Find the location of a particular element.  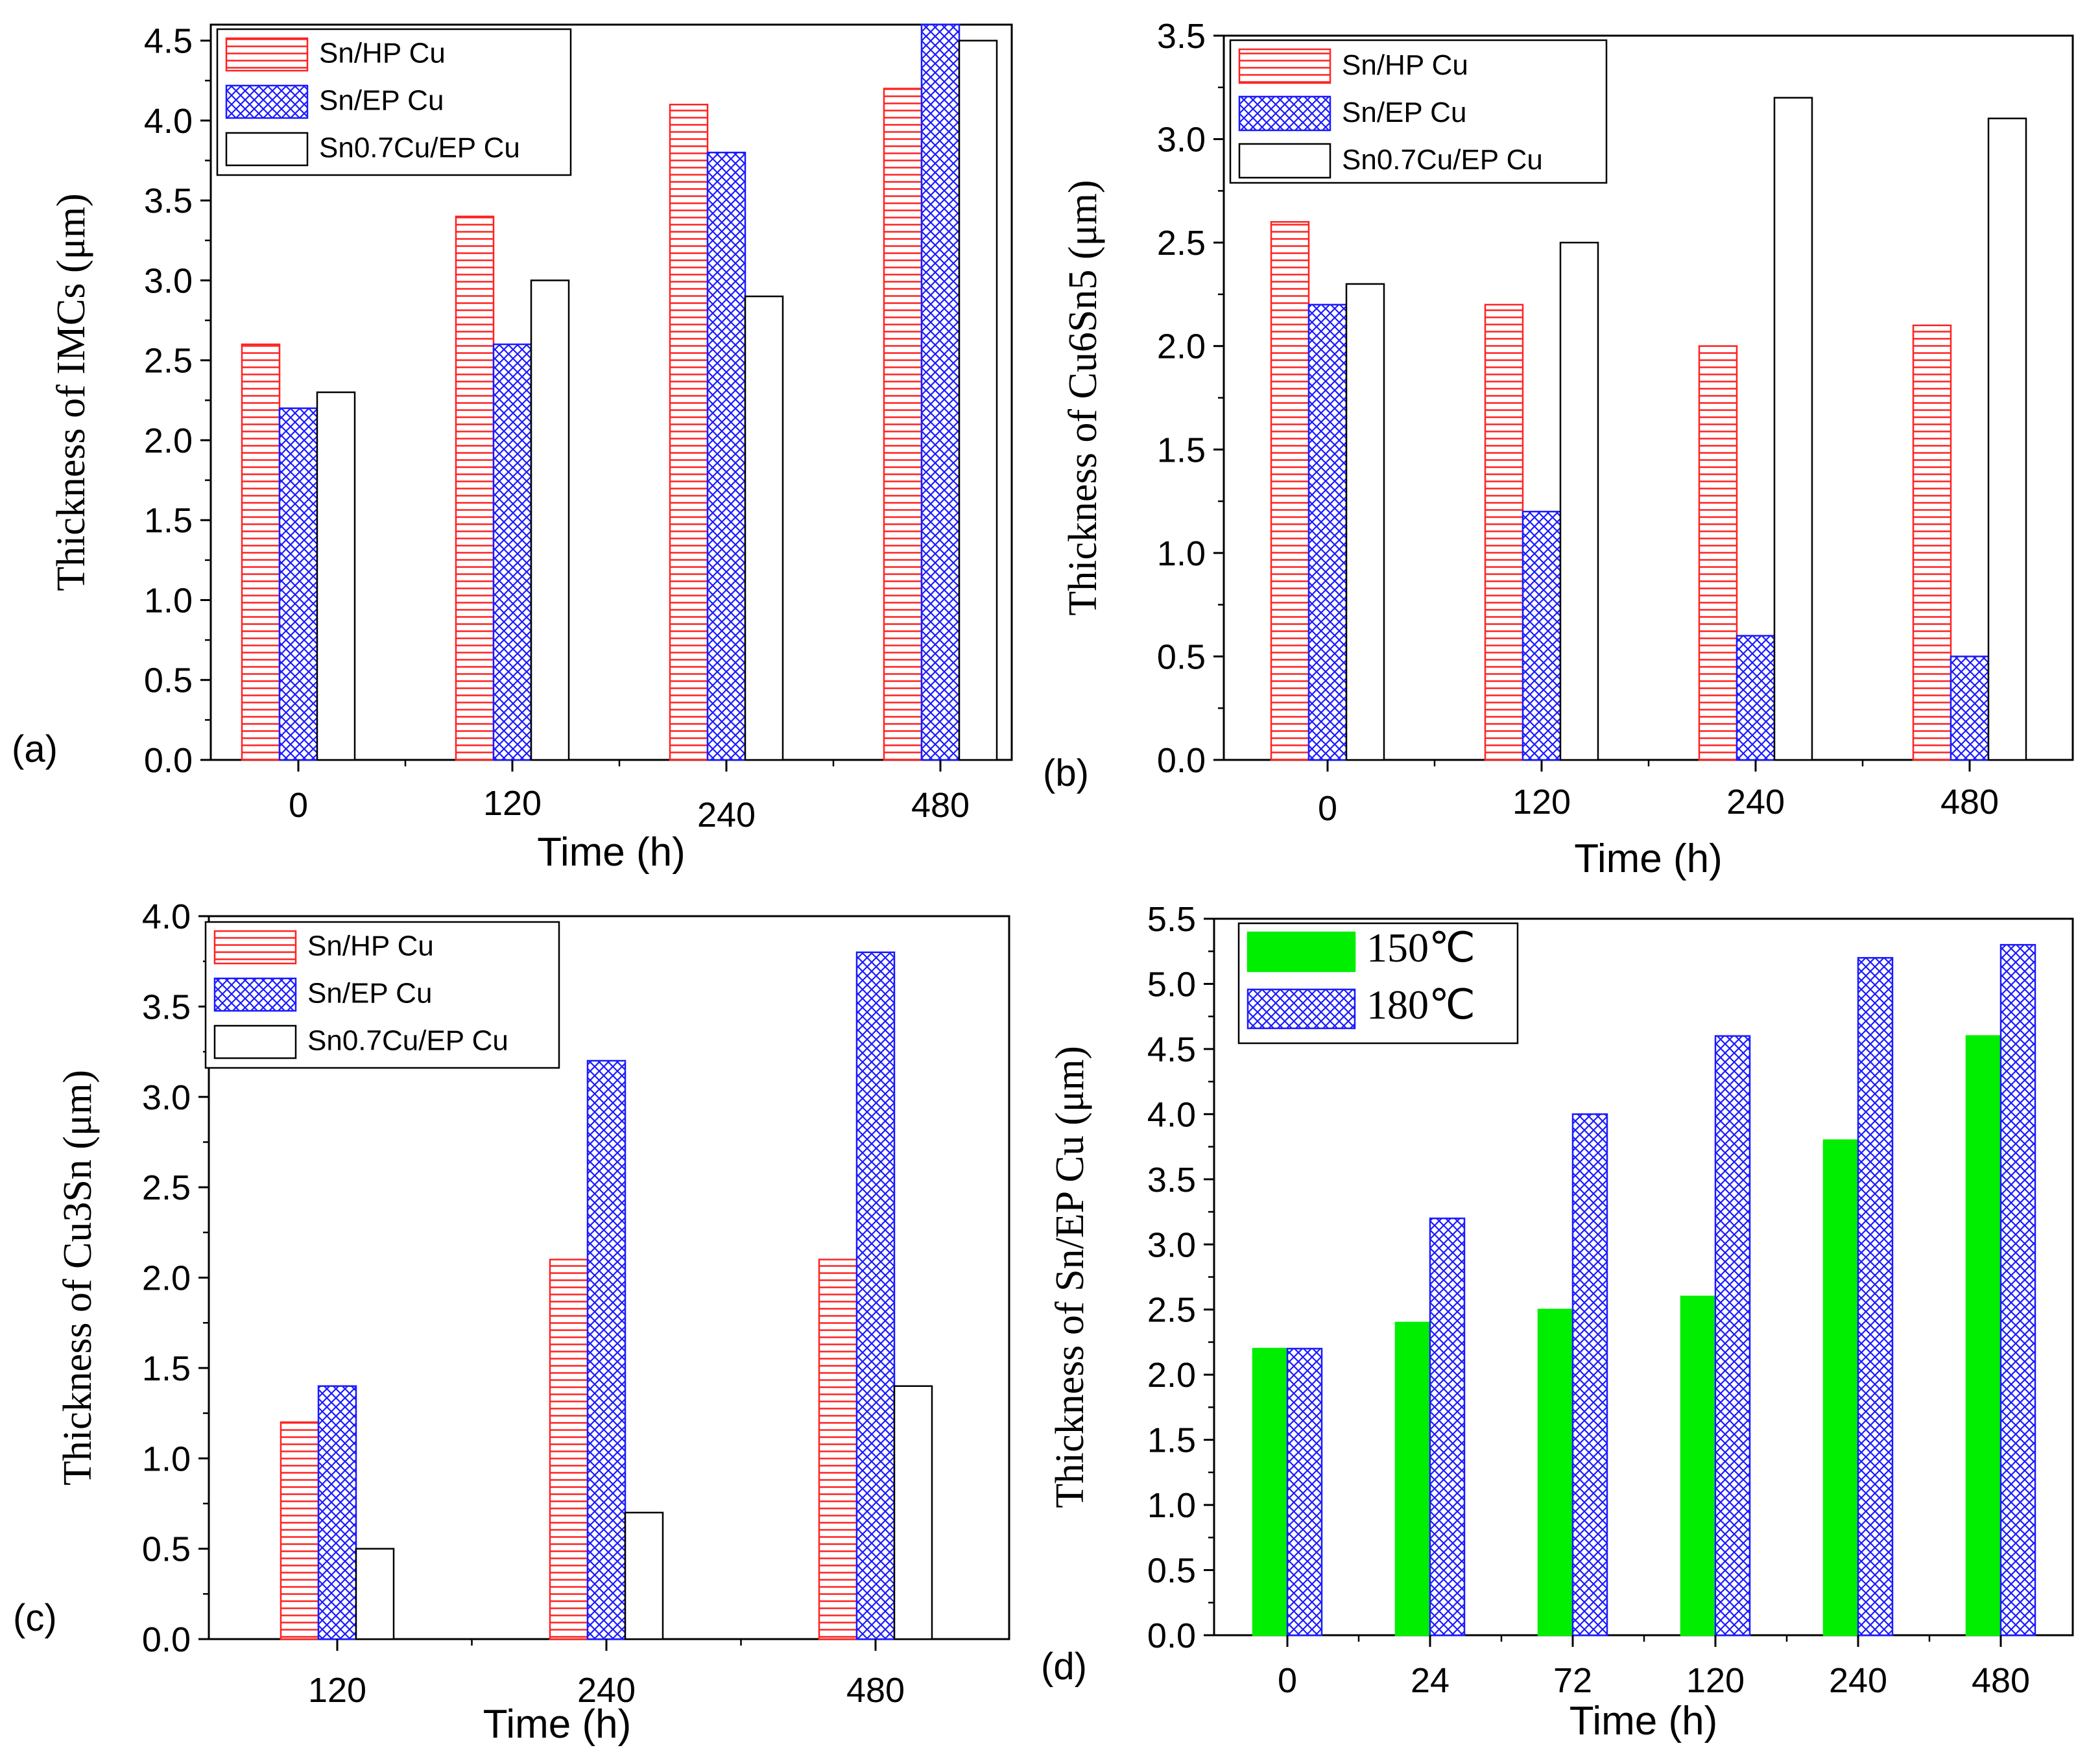

bar-150--240 is located at coordinates (1840, 1388).